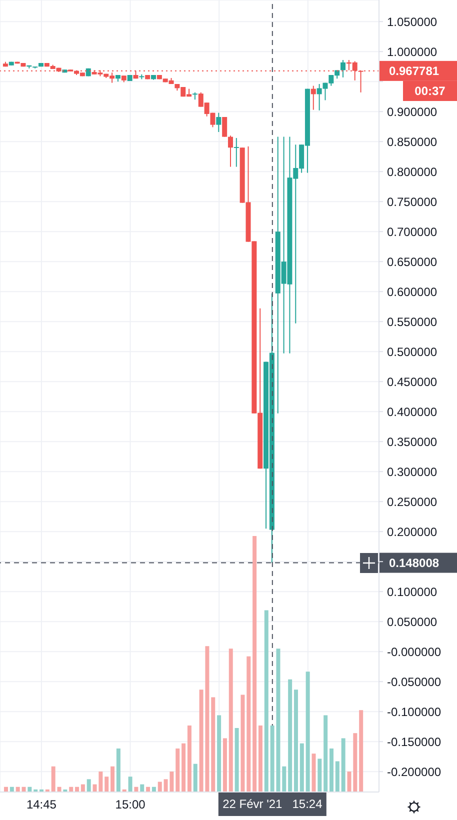  I want to click on y-tick-label: -0.200000, so click(414, 771).